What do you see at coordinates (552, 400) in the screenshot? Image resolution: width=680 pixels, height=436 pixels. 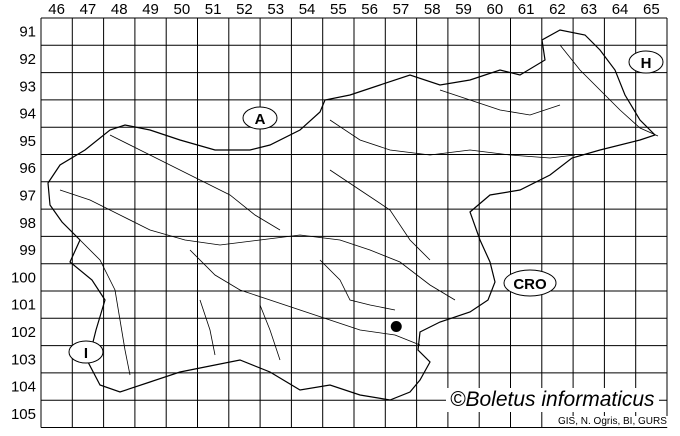 I see `copyright-credit: ©Boletus informaticus` at bounding box center [552, 400].